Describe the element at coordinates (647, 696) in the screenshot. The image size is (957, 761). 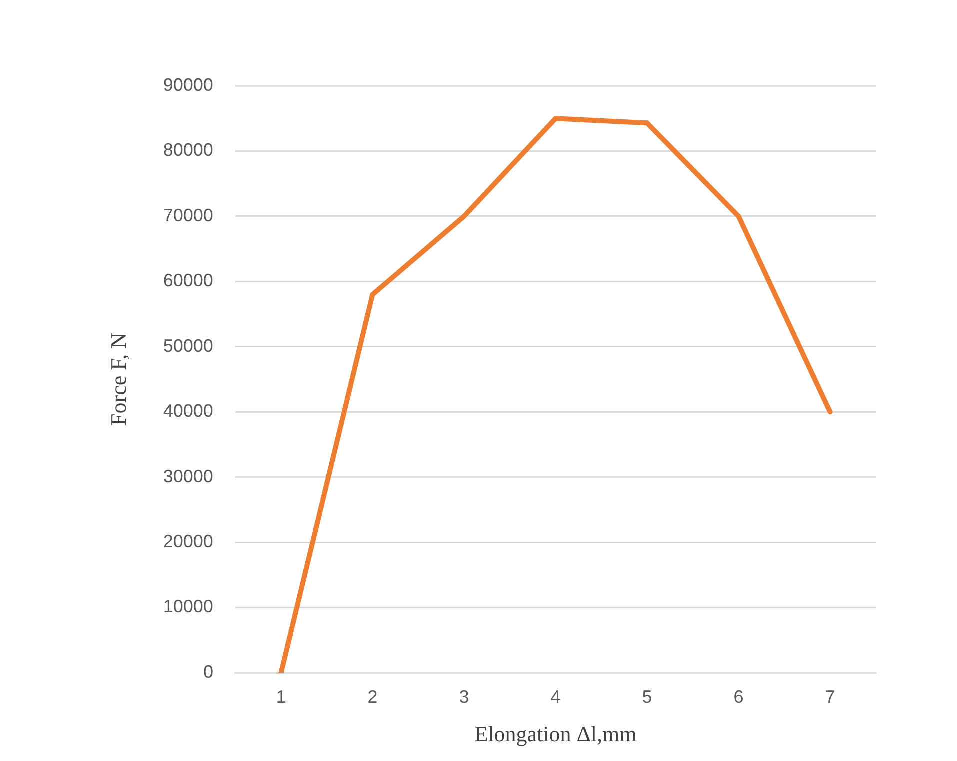
I see `x-tick-label: 5` at that location.